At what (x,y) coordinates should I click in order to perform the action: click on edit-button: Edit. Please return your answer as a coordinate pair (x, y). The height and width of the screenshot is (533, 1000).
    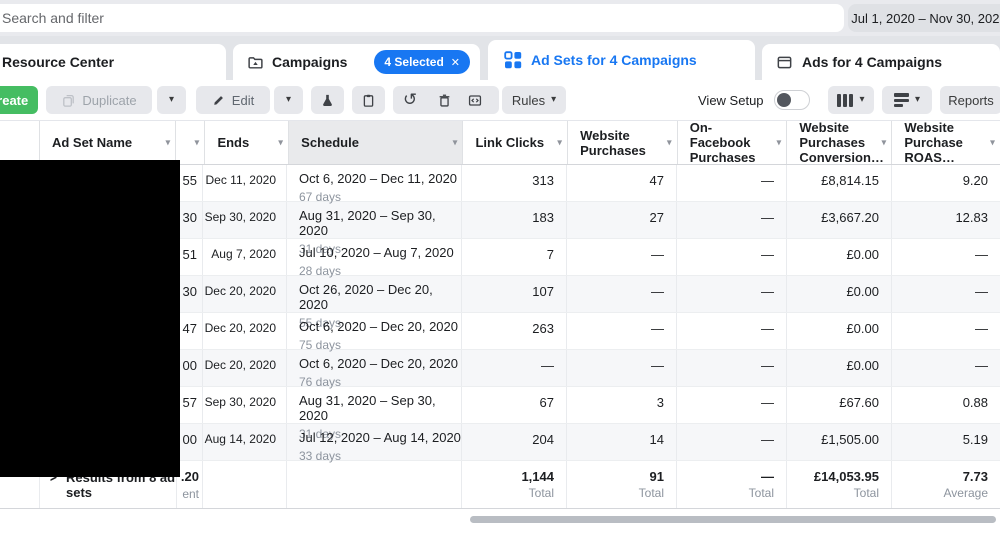
    Looking at the image, I should click on (233, 100).